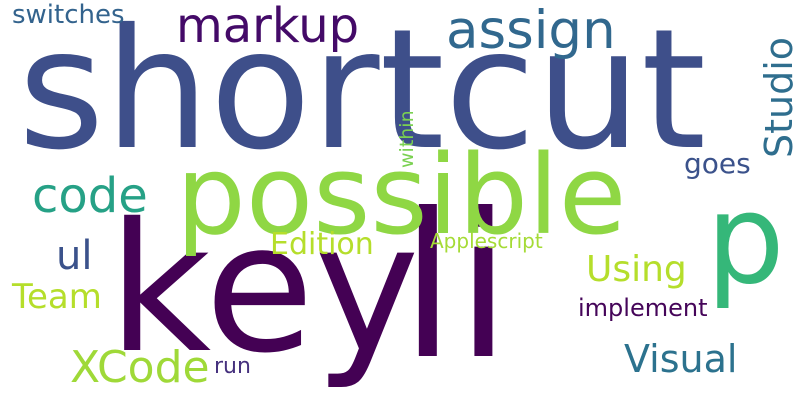  Describe the element at coordinates (531, 30) in the screenshot. I see `word-assign: assign` at that location.